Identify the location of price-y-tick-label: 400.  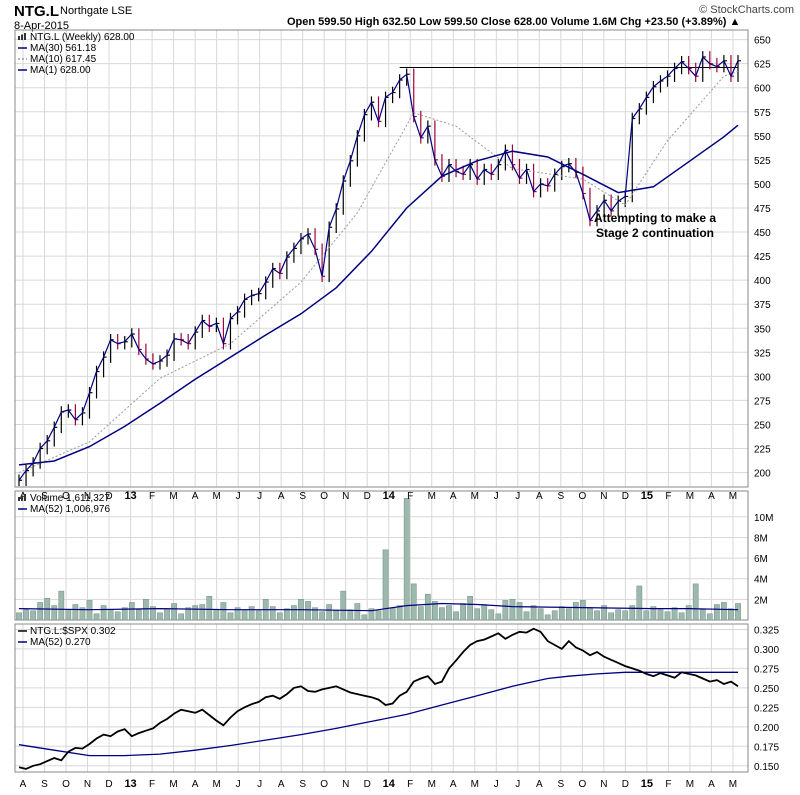
(762, 281).